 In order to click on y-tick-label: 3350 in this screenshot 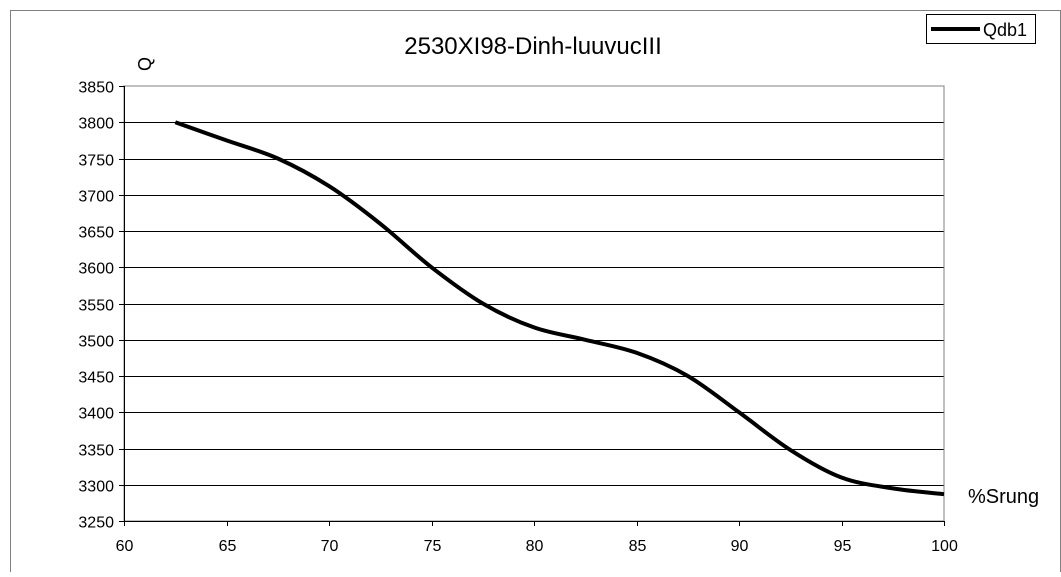, I will do `click(96, 451)`.